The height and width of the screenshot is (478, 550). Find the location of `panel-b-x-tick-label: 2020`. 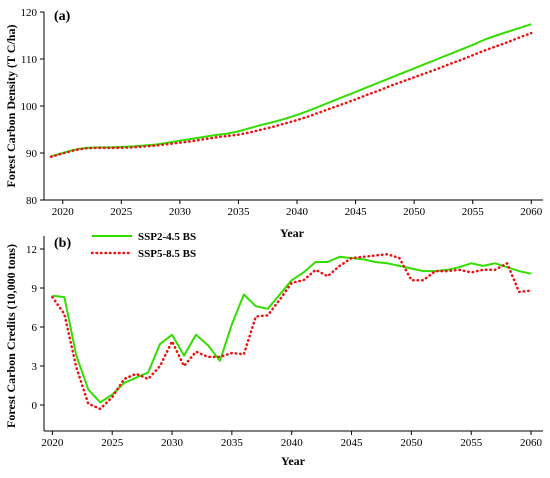

panel-b-x-tick-label: 2020 is located at coordinates (52, 443).